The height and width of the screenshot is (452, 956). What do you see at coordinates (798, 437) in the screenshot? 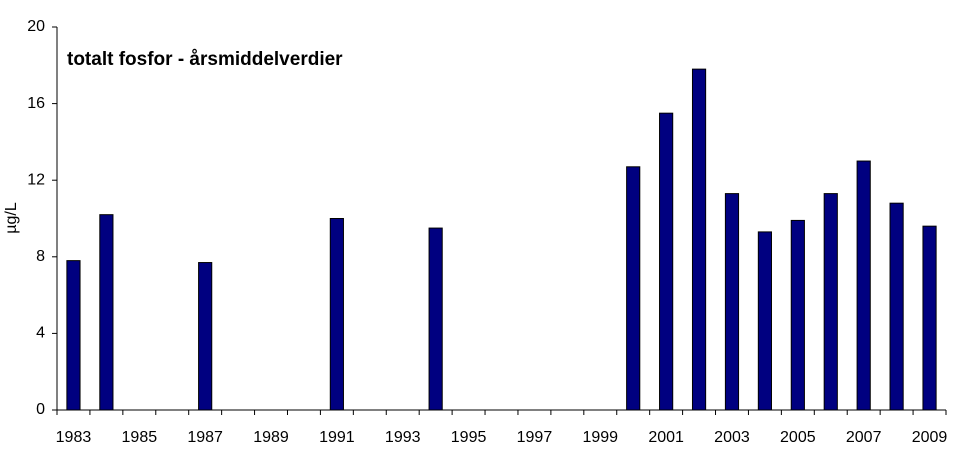
I see `x-tick-label: 2005` at bounding box center [798, 437].